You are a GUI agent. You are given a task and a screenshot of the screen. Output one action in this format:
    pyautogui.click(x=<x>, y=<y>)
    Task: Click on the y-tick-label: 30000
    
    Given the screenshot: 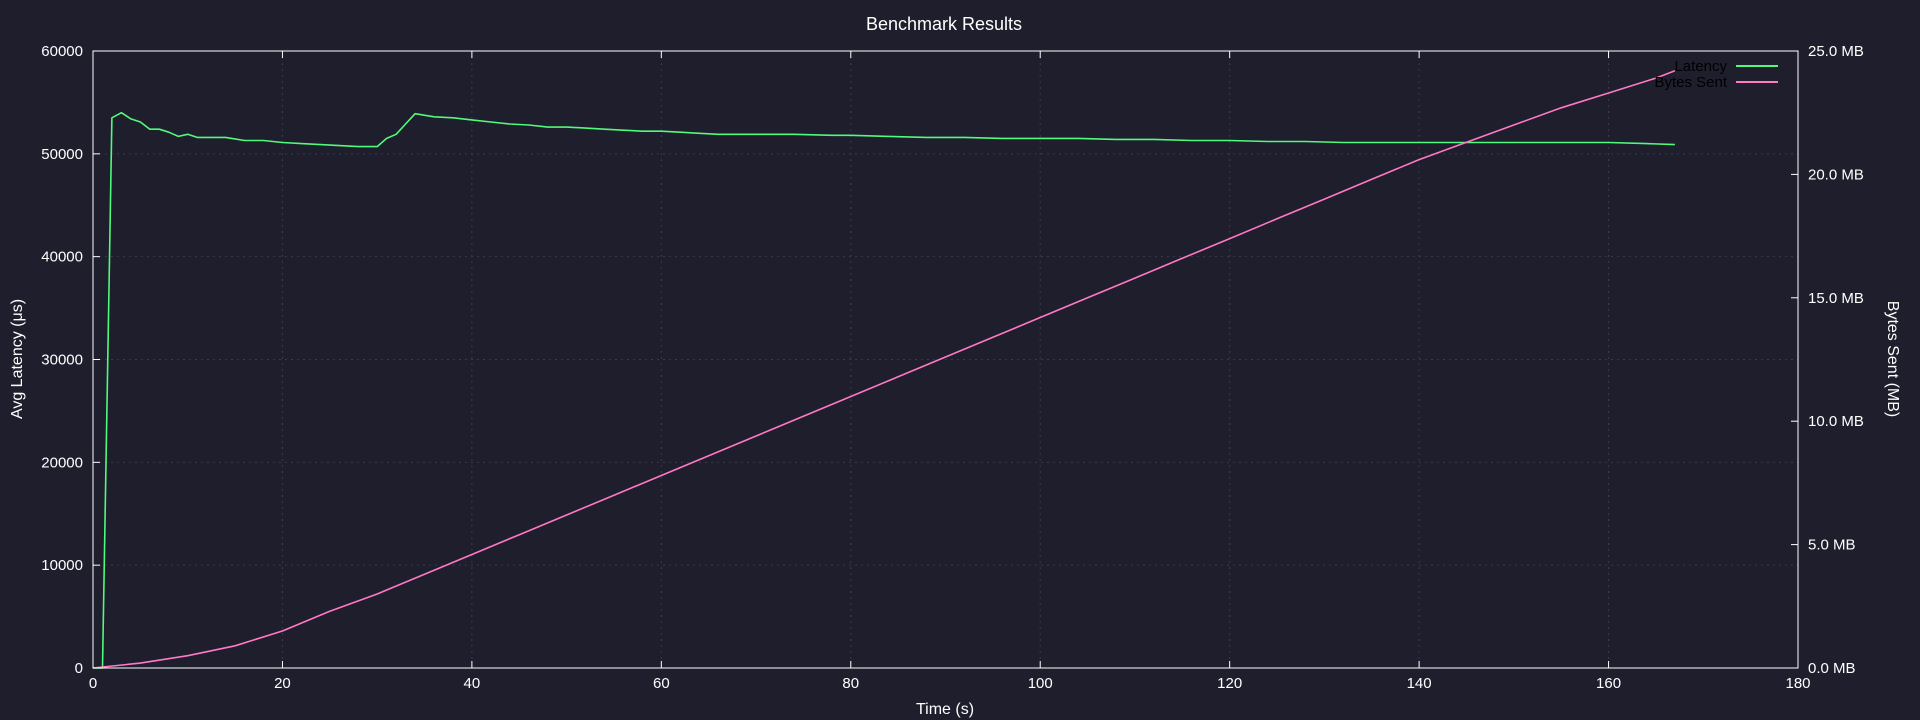 What is the action you would take?
    pyautogui.click(x=62, y=360)
    